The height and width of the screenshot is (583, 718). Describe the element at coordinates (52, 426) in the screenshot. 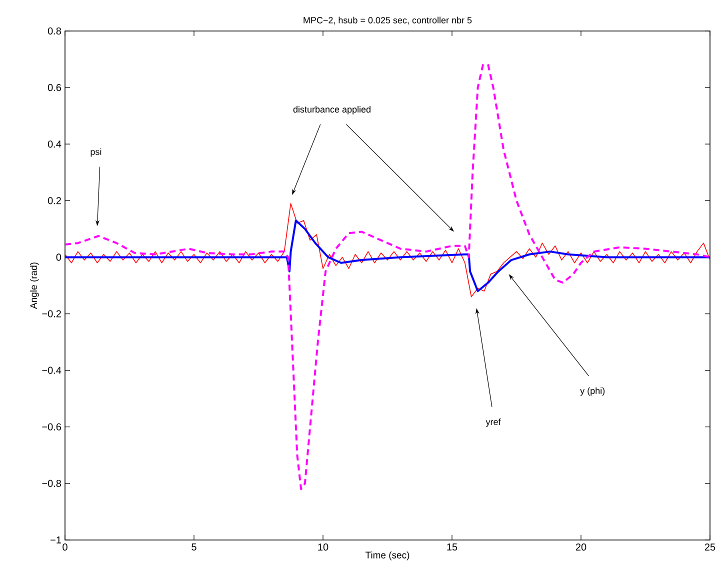

I see `y-tick-label: −0.6` at that location.